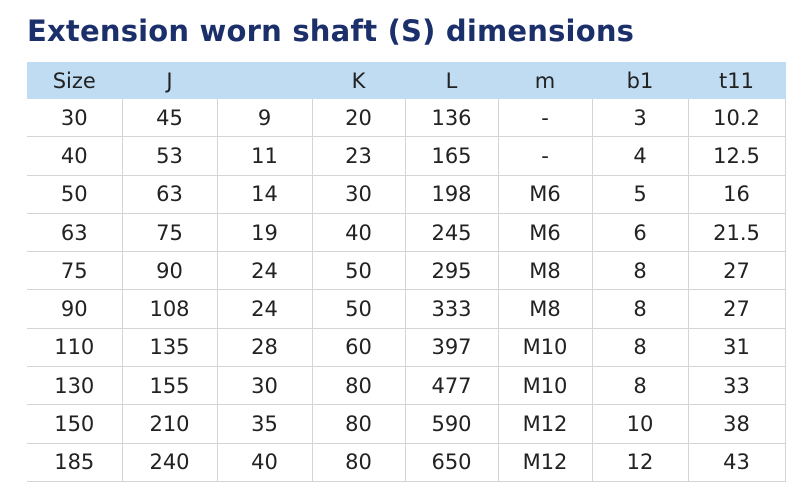  I want to click on table-cell: 198, so click(451, 194).